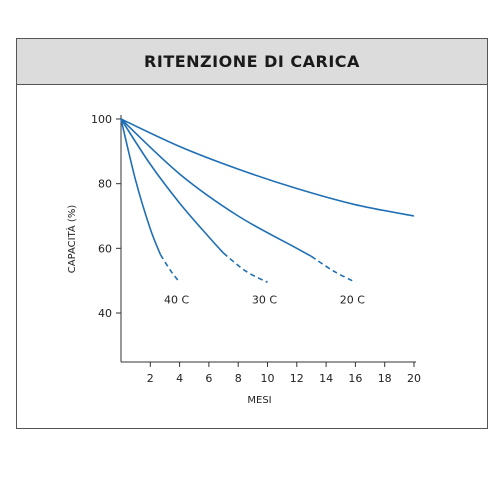 Image resolution: width=500 pixels, height=500 pixels. I want to click on series-label-20-c: 20 C, so click(352, 299).